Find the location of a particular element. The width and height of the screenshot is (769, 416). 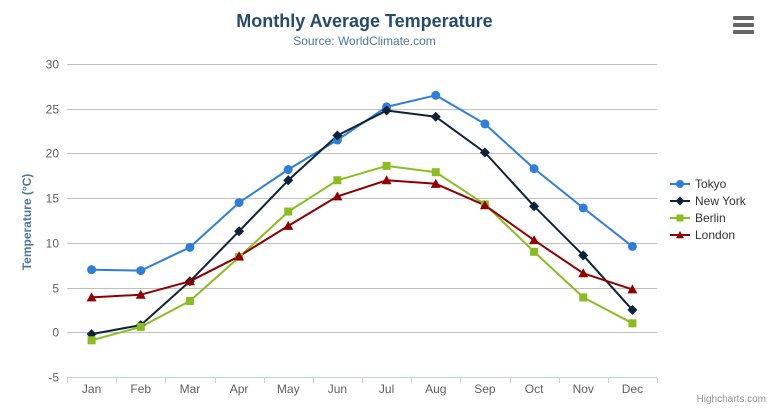

circle-legend-marker-icon is located at coordinates (680, 183).